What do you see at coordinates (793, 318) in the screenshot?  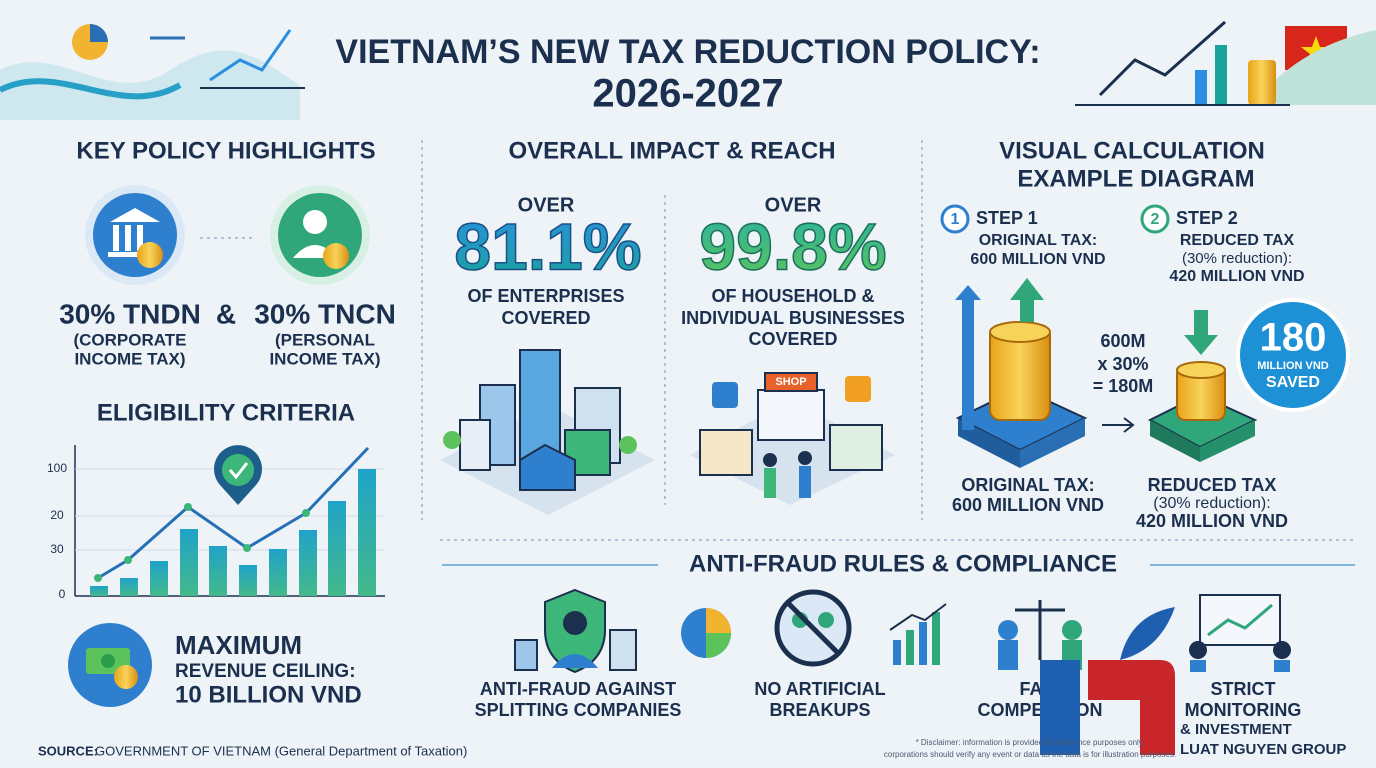 I see `stat-description: INDIVIDUAL BUSINESSES` at bounding box center [793, 318].